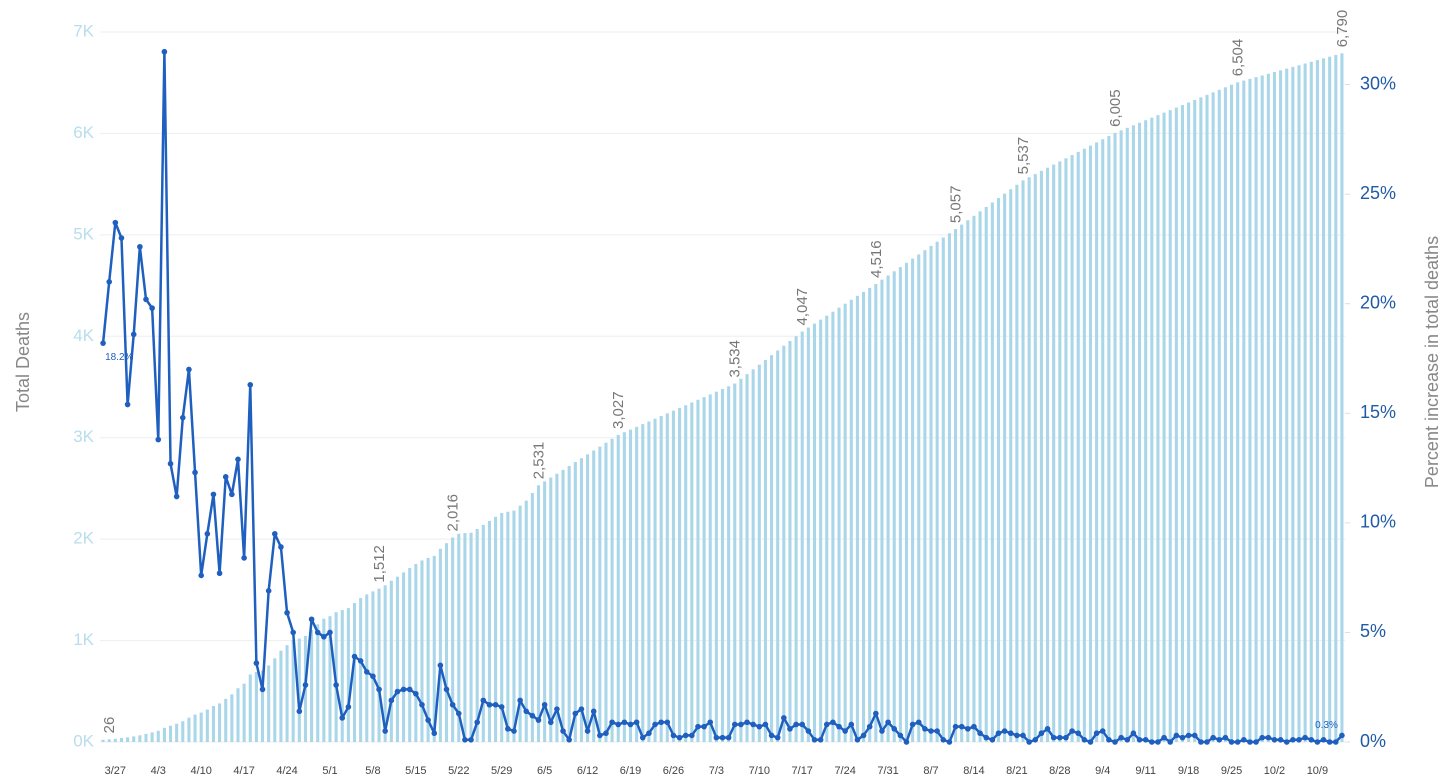  I want to click on bar-value-label: 2,016, so click(453, 513).